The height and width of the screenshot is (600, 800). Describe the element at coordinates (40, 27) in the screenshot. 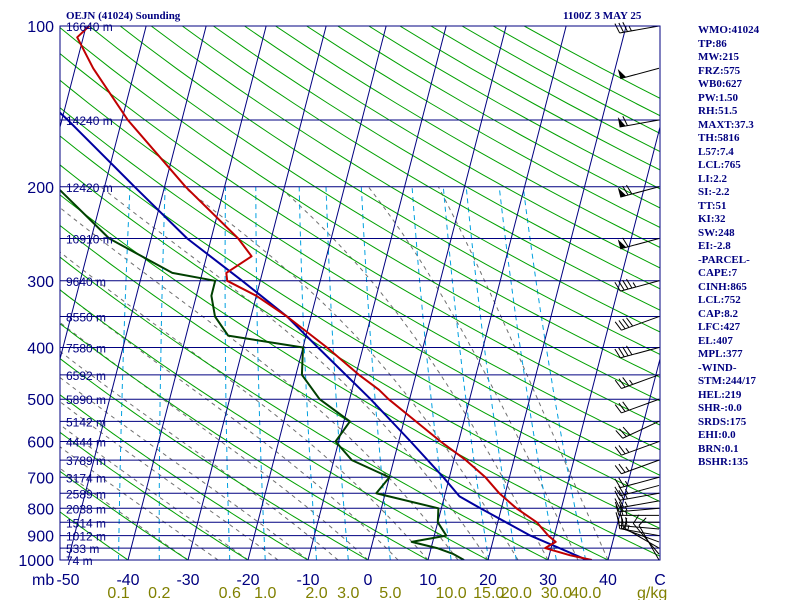

I see `pressure-tick-label: 100` at that location.